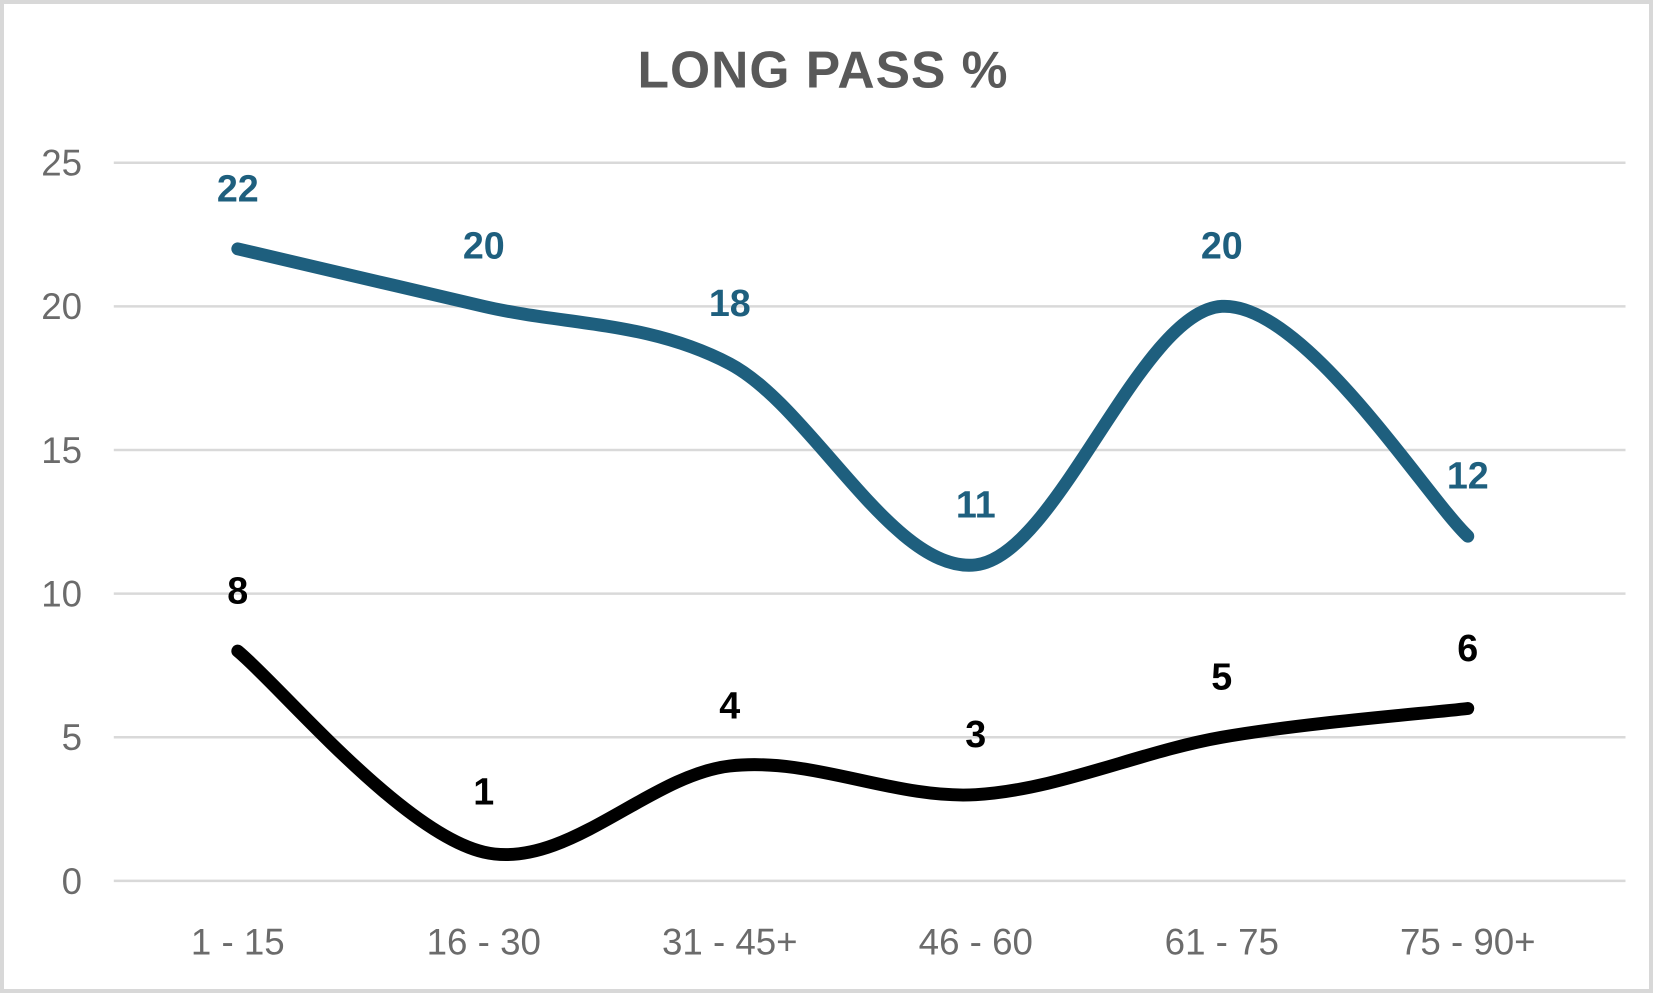 This screenshot has width=1653, height=993. What do you see at coordinates (61, 522) in the screenshot?
I see `y-axis-labels: 0 5 10 15 20 25` at bounding box center [61, 522].